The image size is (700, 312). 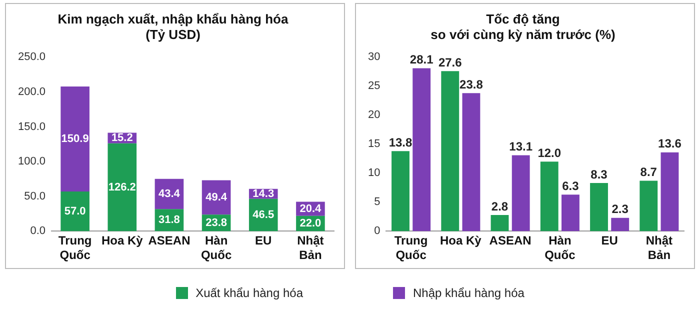 I want to click on legend-label: Nhập khẩu hàng hóa, so click(x=468, y=293).